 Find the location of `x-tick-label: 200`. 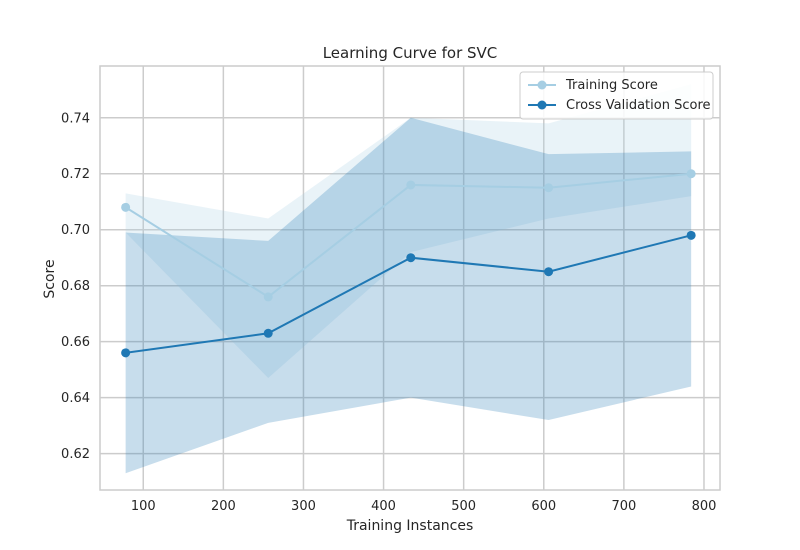

x-tick-label: 200 is located at coordinates (223, 506).